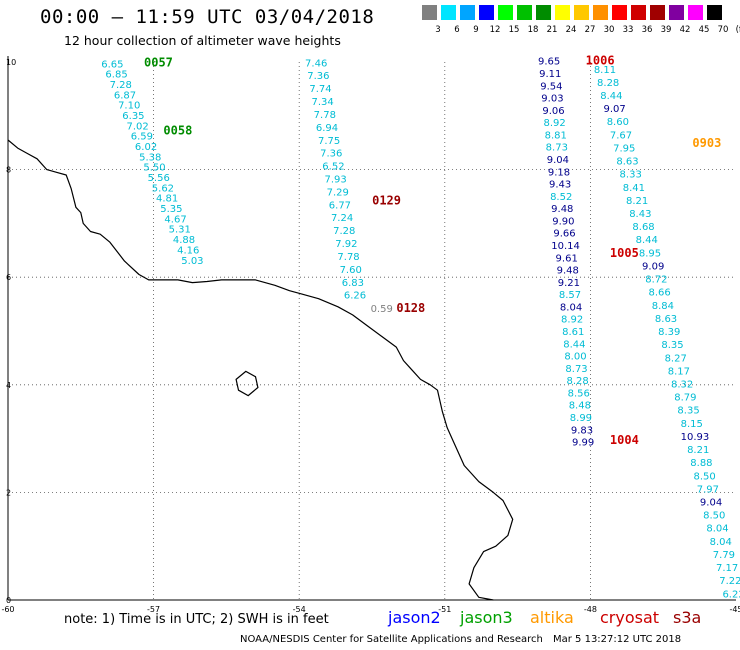 The width and height of the screenshot is (740, 650). Describe the element at coordinates (723, 30) in the screenshot. I see `scale-label: 70` at that location.